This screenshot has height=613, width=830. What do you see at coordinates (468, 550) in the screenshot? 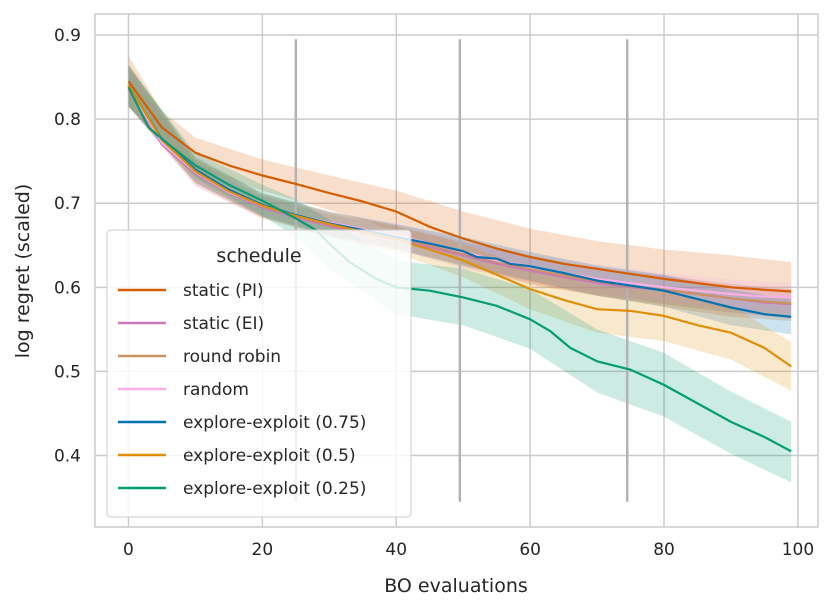
I see `x-axis-ticks: 0 20 40 60 80 100` at bounding box center [468, 550].